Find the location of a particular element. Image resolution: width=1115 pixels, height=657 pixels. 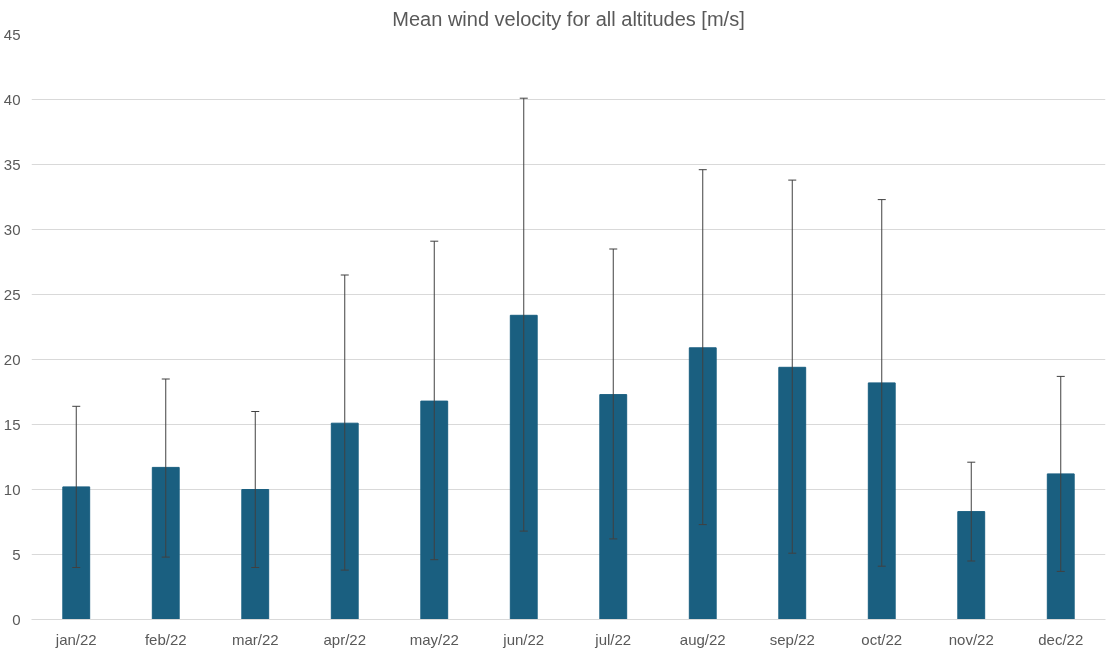

x-tick-label: oct/22 is located at coordinates (882, 639).